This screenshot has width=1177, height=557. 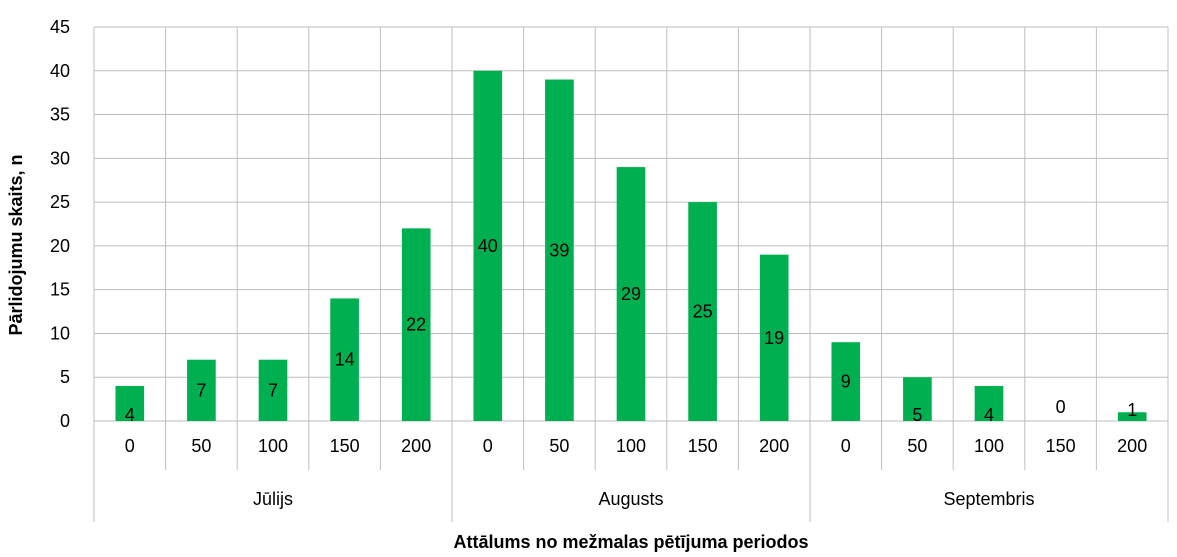 What do you see at coordinates (60, 71) in the screenshot?
I see `y-tick-label: 40` at bounding box center [60, 71].